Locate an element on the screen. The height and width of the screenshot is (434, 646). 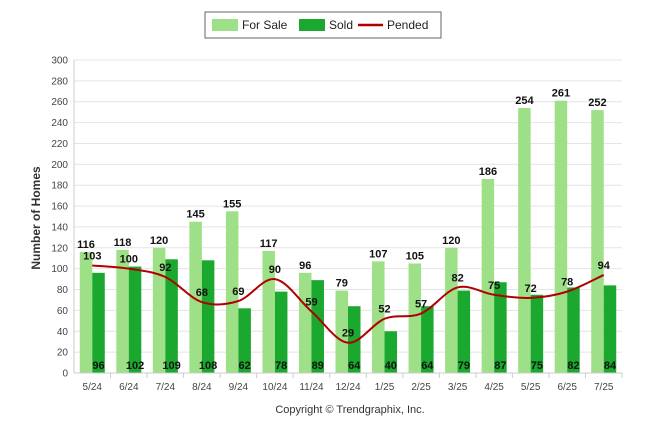
y-tick-label: 300 is located at coordinates (59, 61).